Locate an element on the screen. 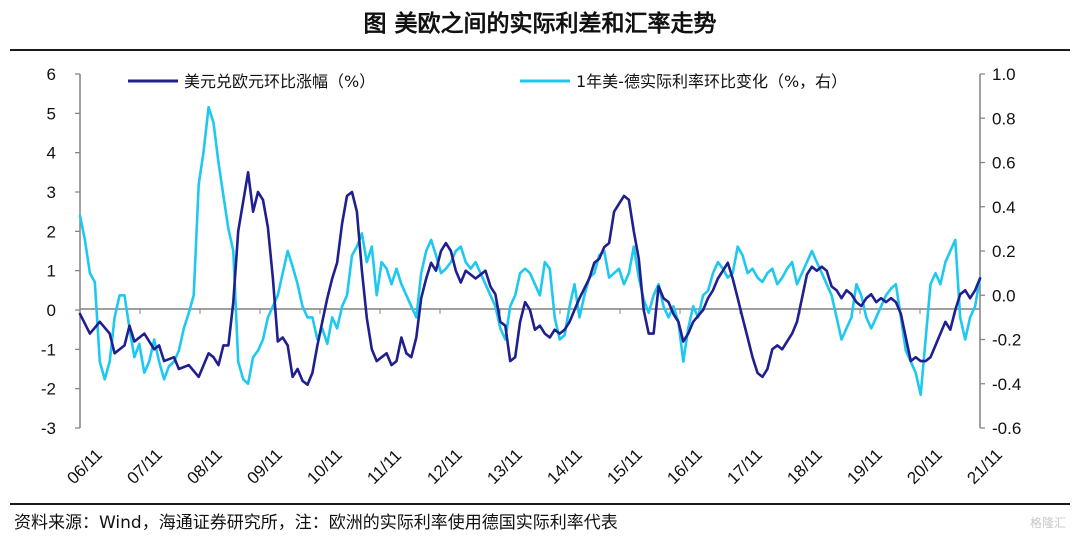 The height and width of the screenshot is (541, 1080). legend: 美元兑欧元环比涨幅（%） 1年美-德实际利率环比变化（%，右） is located at coordinates (487, 81).